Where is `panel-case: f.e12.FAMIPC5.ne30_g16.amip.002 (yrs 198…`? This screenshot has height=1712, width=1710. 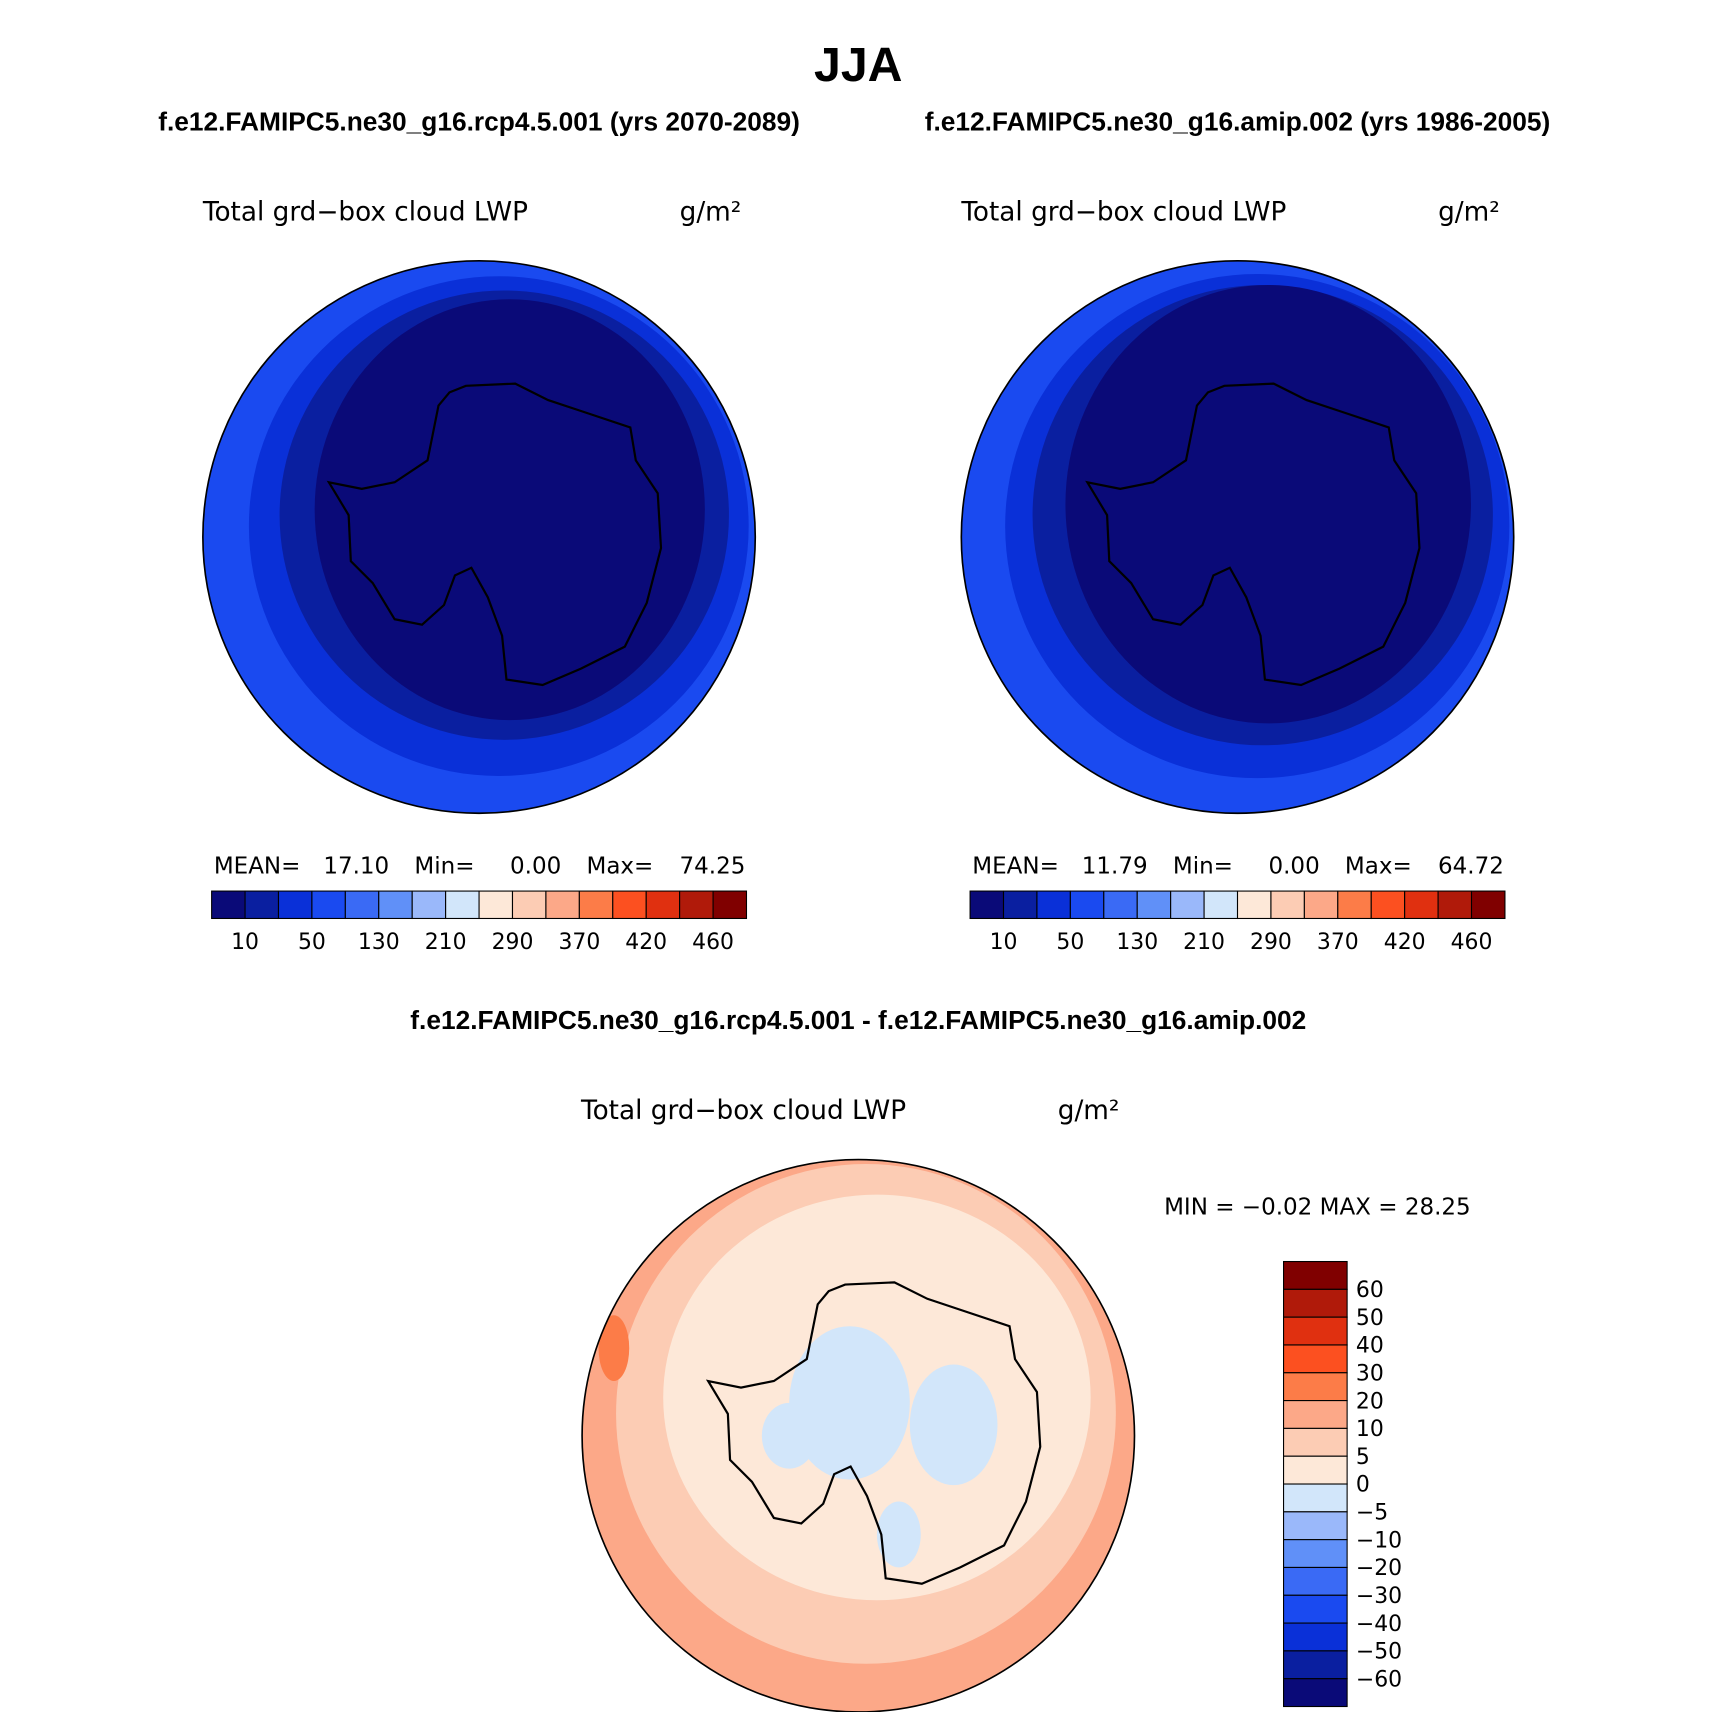 panel-case: f.e12.FAMIPC5.ne30_g16.amip.002 (yrs 198… is located at coordinates (1238, 121).